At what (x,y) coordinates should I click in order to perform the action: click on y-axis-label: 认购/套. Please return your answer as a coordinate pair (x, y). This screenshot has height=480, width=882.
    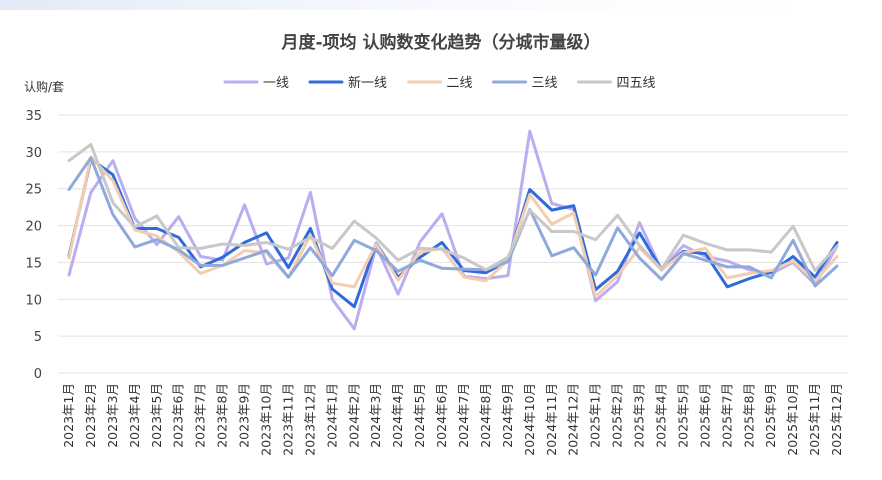
    Looking at the image, I should click on (44, 86).